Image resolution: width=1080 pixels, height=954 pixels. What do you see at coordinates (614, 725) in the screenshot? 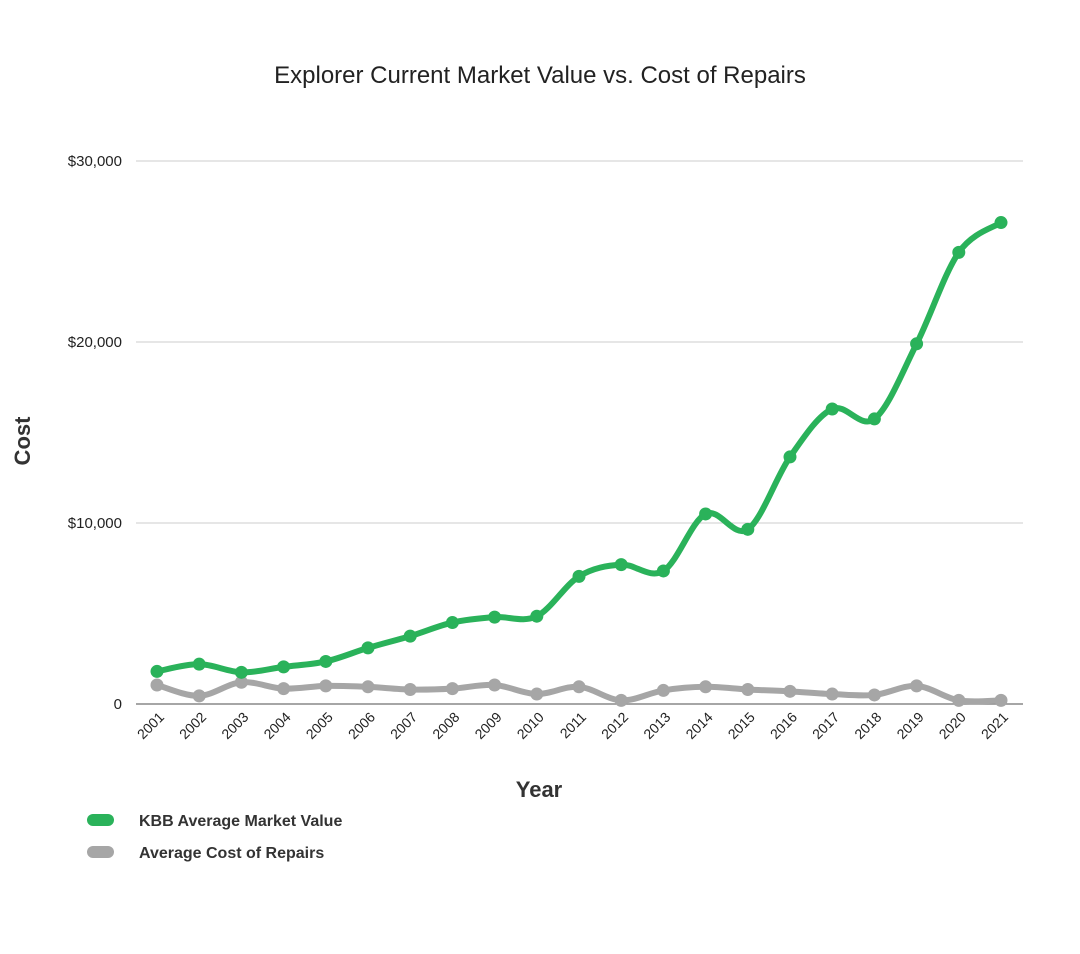
I see `x-tick-label: 2012` at bounding box center [614, 725].